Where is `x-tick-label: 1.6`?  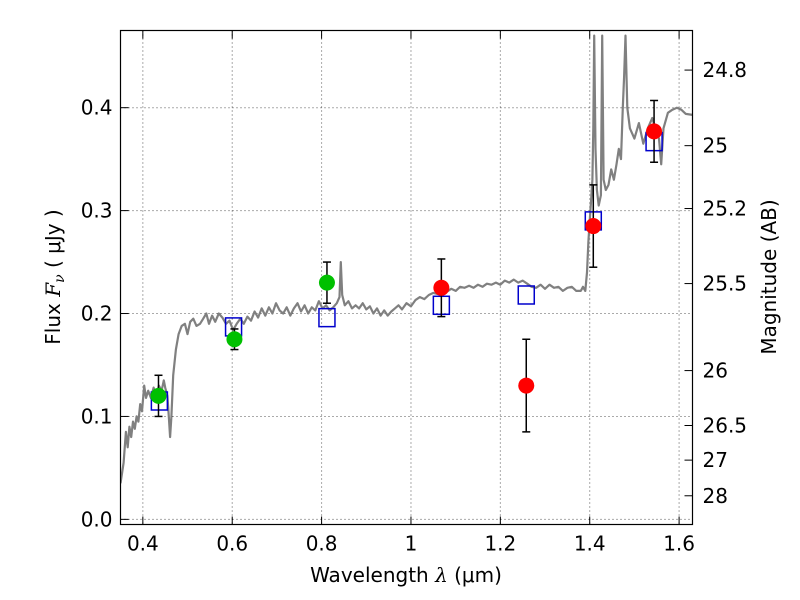 x-tick-label: 1.6 is located at coordinates (679, 544).